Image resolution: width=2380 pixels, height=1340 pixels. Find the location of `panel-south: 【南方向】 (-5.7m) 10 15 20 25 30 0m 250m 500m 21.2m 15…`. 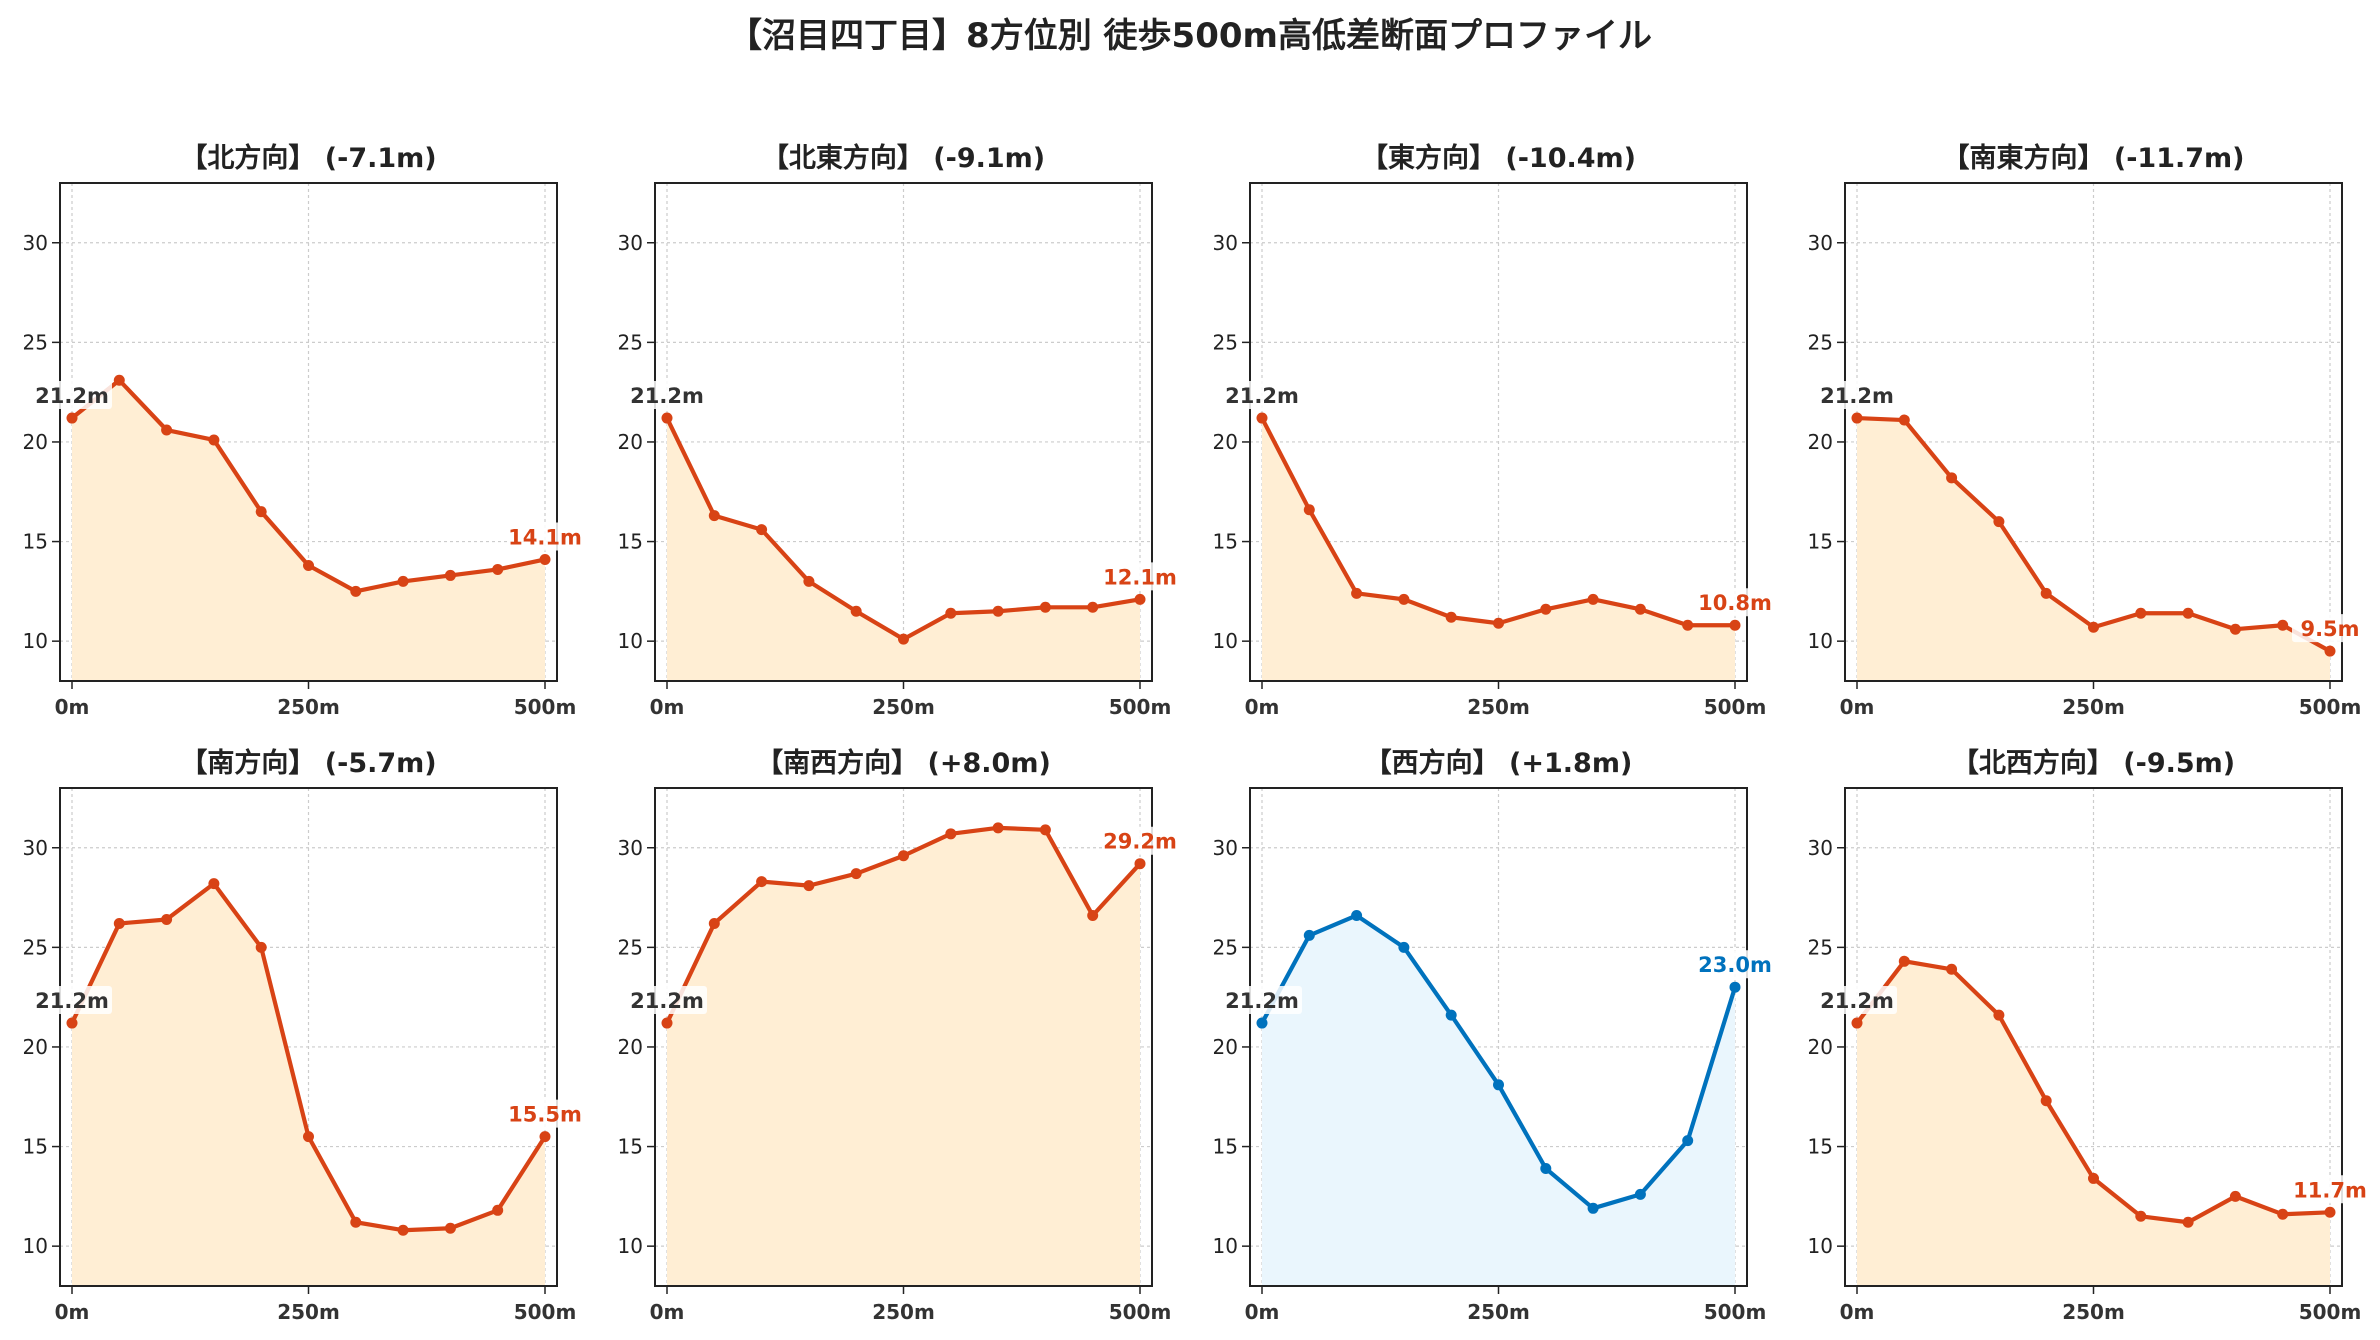

panel-south: 【南方向】 (-5.7m) 10 15 20 25 30 0m 250m 500m 21.2m 15… is located at coordinates (304, 1035).